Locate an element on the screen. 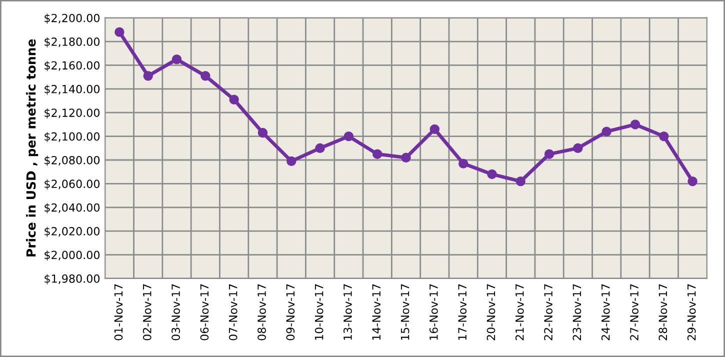 This screenshot has height=357, width=725. x-tick-label: 29-Nov-17 is located at coordinates (691, 312).